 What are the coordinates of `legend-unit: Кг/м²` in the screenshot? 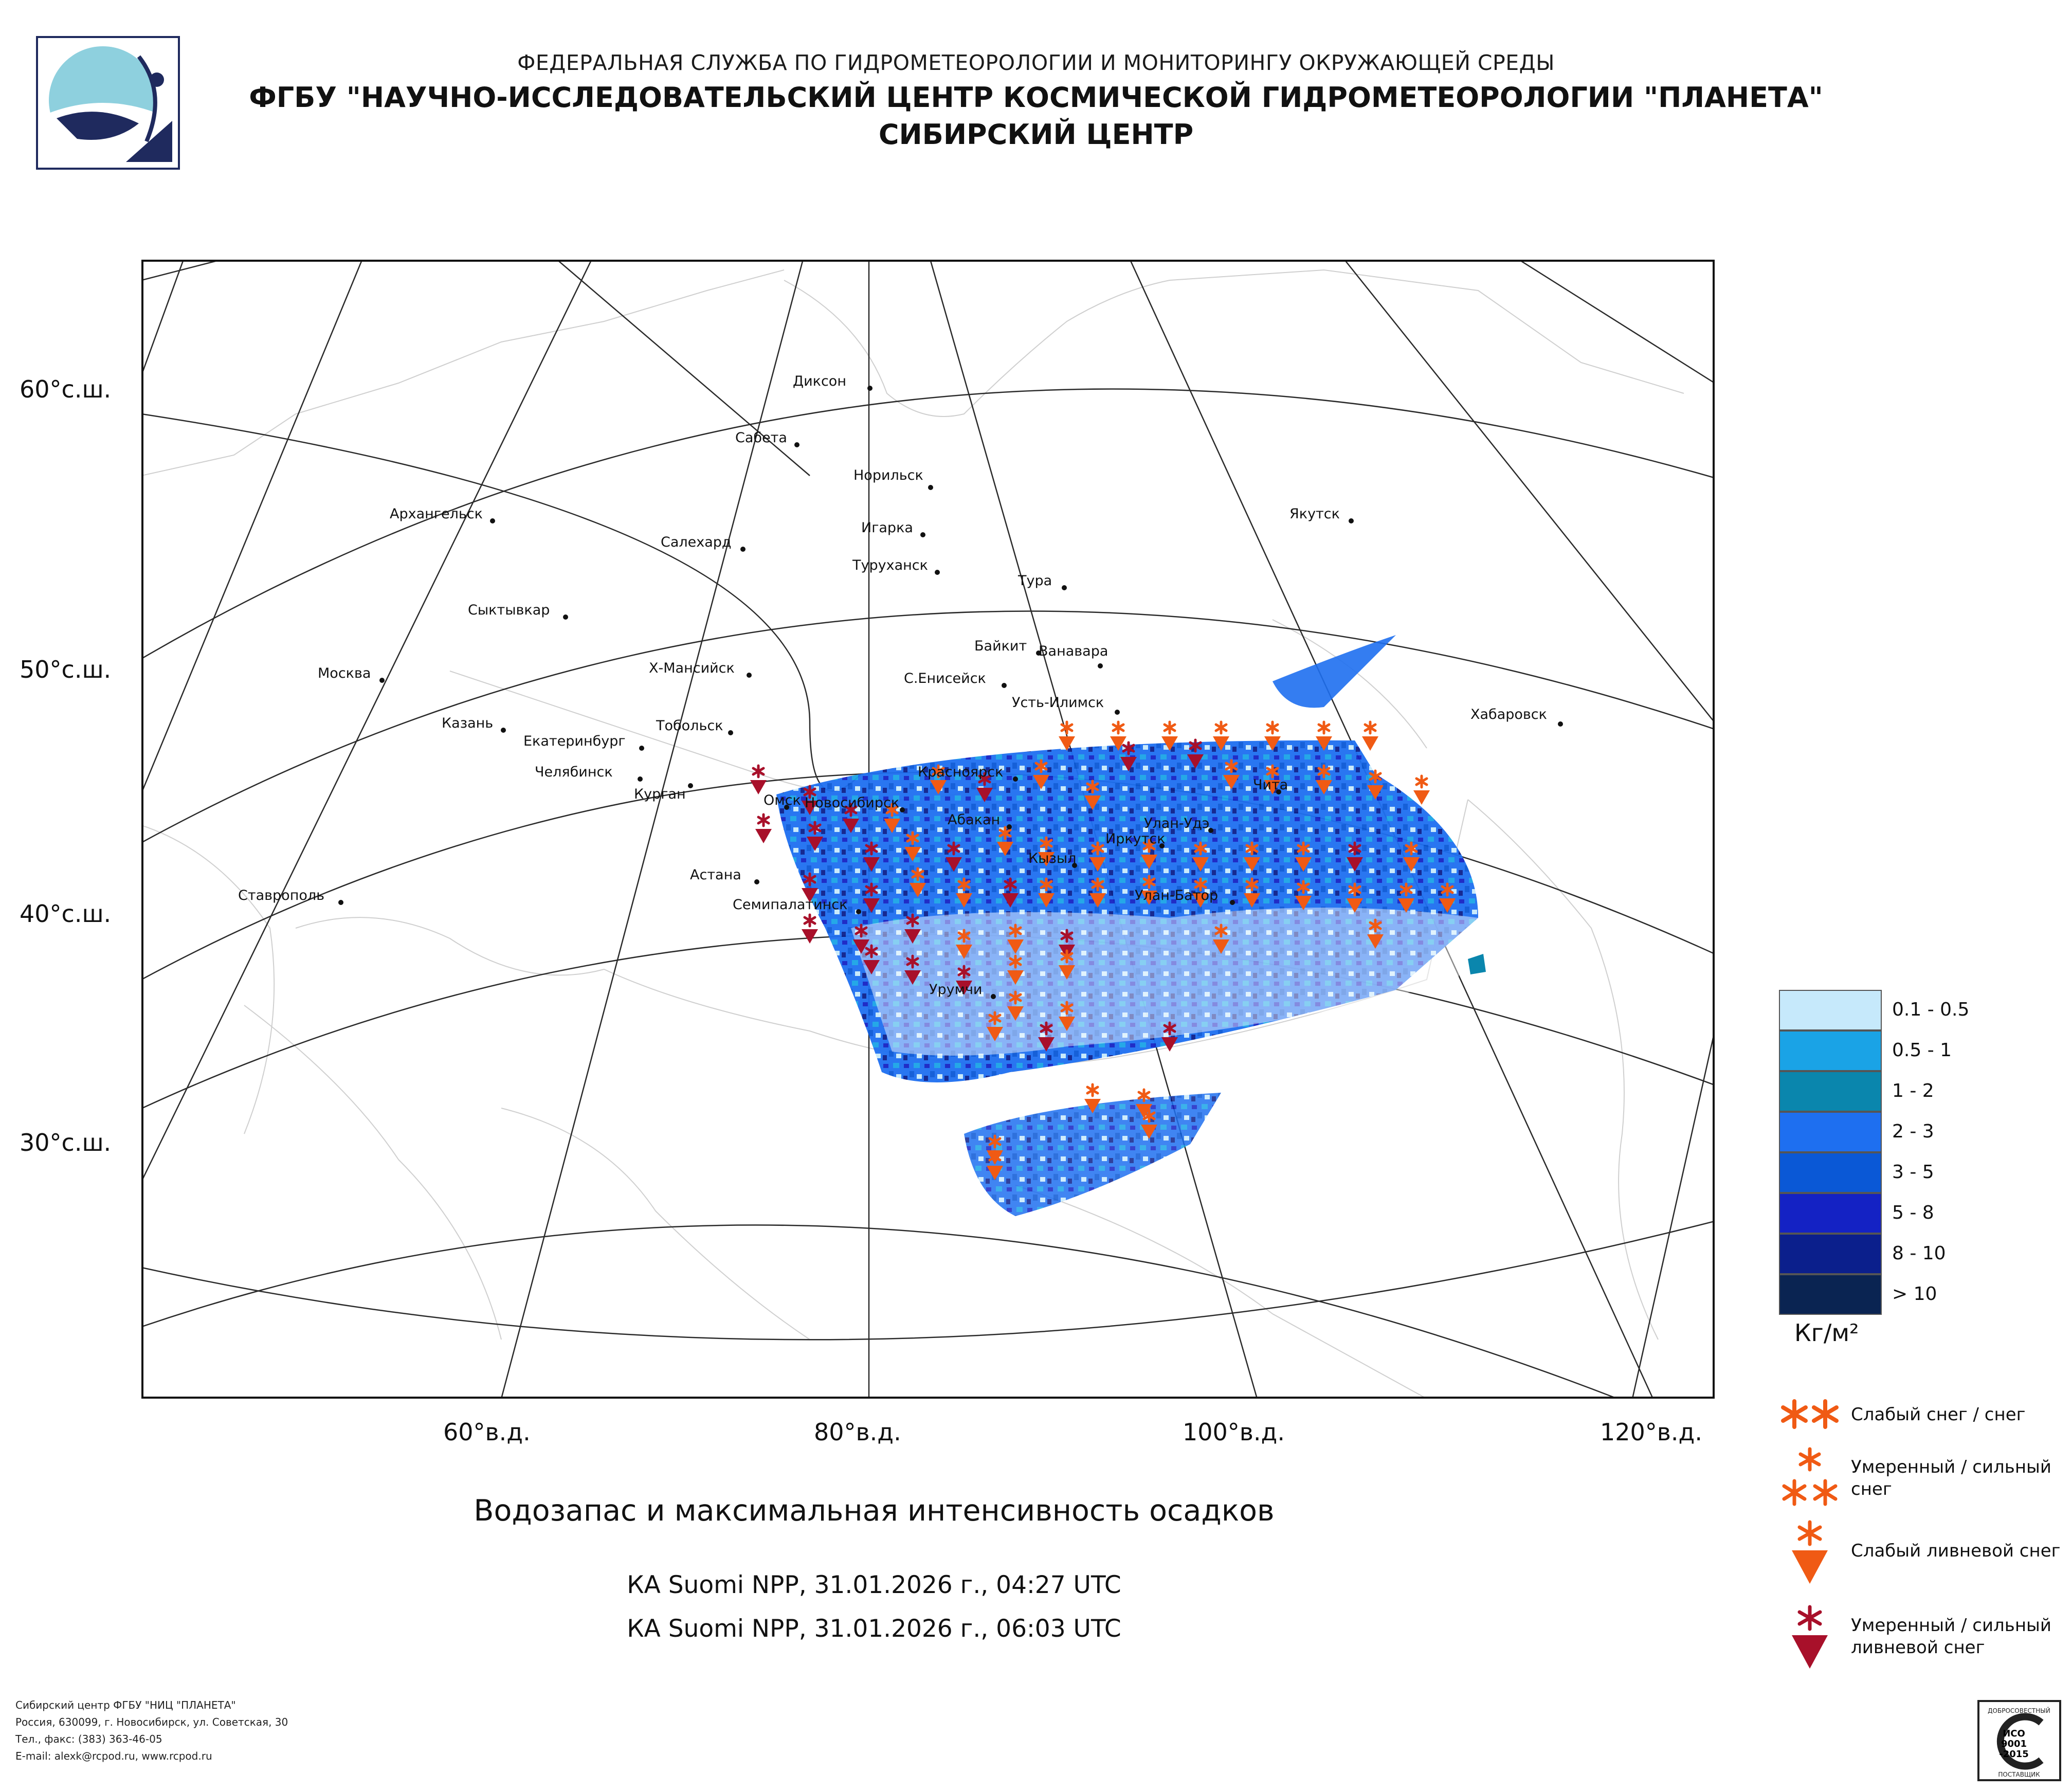 It's located at (1826, 1333).